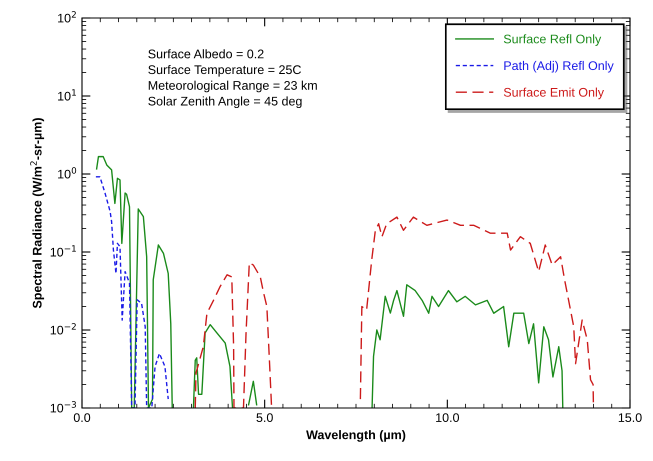 Image resolution: width=653 pixels, height=461 pixels. What do you see at coordinates (63, 329) in the screenshot?
I see `y-tick-label: 10$^{−2}$` at bounding box center [63, 329].